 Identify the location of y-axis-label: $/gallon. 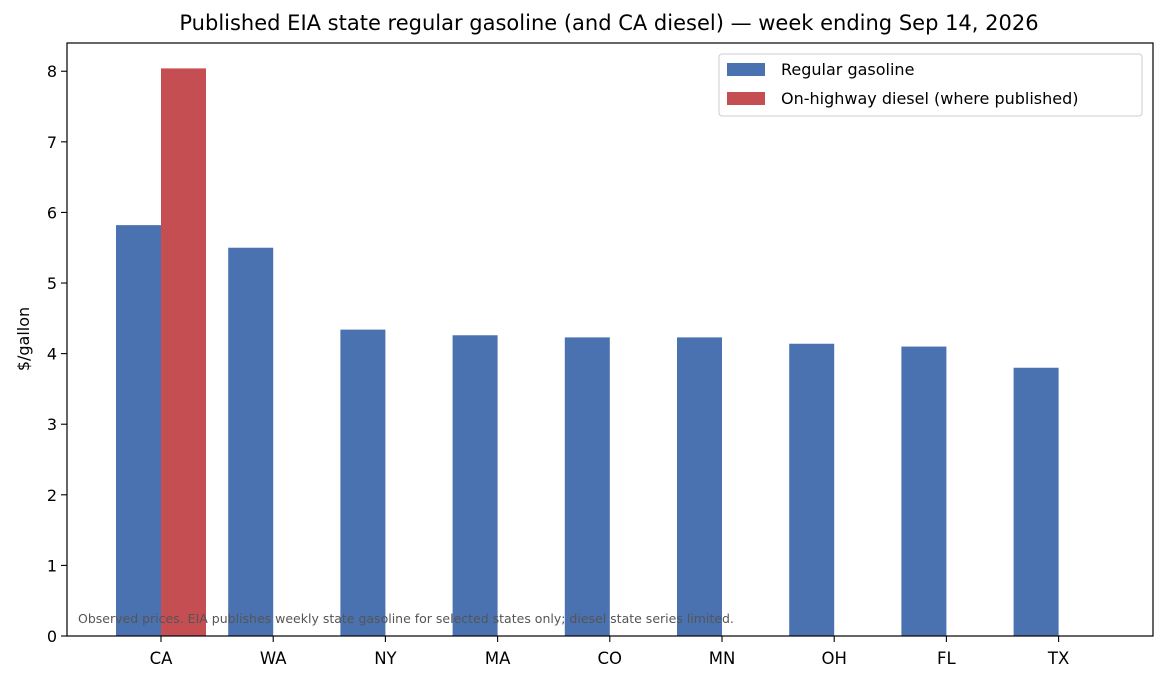
(23, 339).